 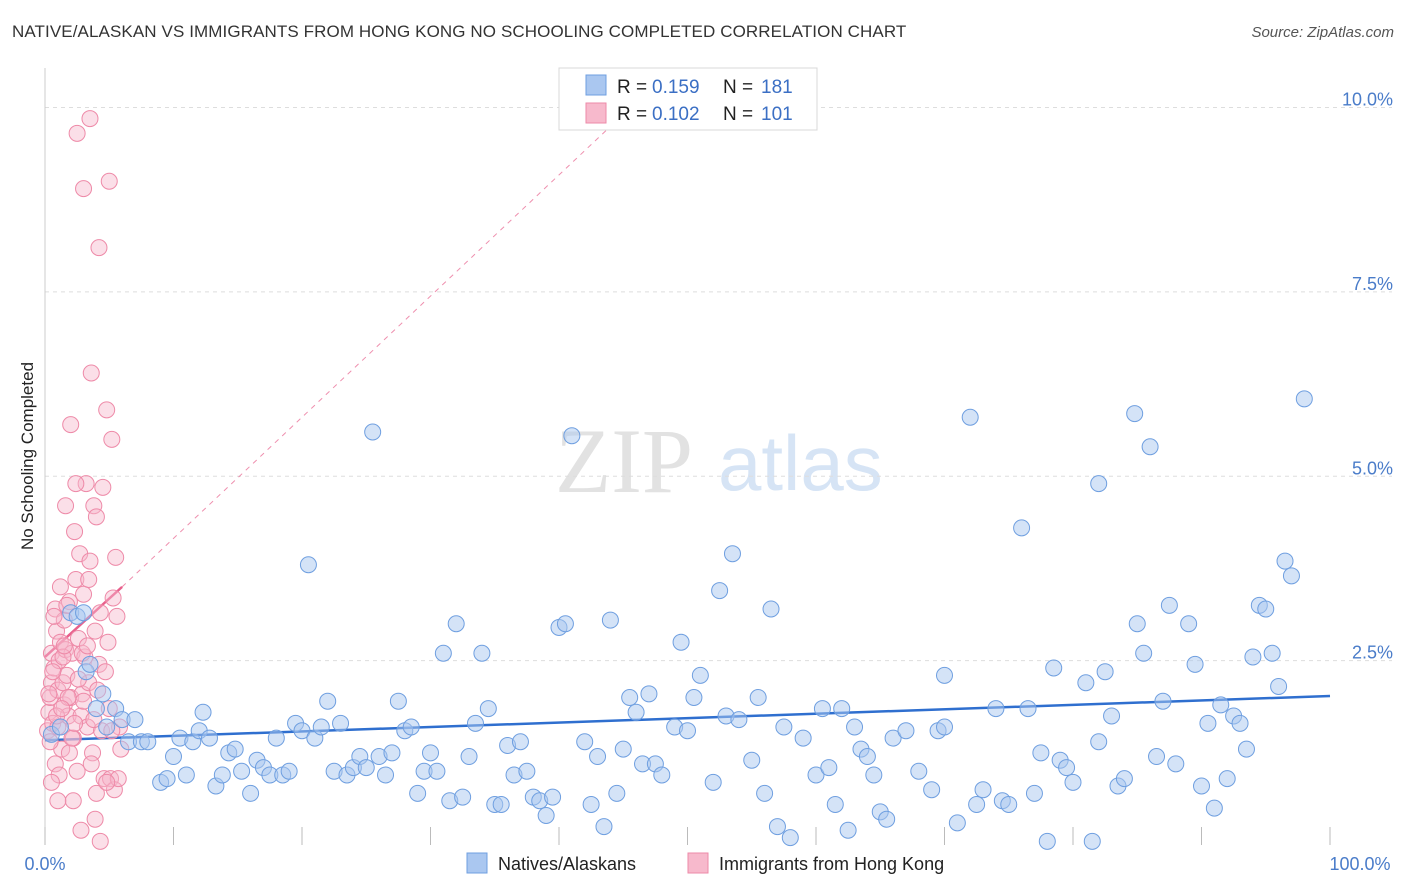 What do you see at coordinates (632, 114) in the screenshot?
I see `legend-r-label-pink: R =` at bounding box center [632, 114].